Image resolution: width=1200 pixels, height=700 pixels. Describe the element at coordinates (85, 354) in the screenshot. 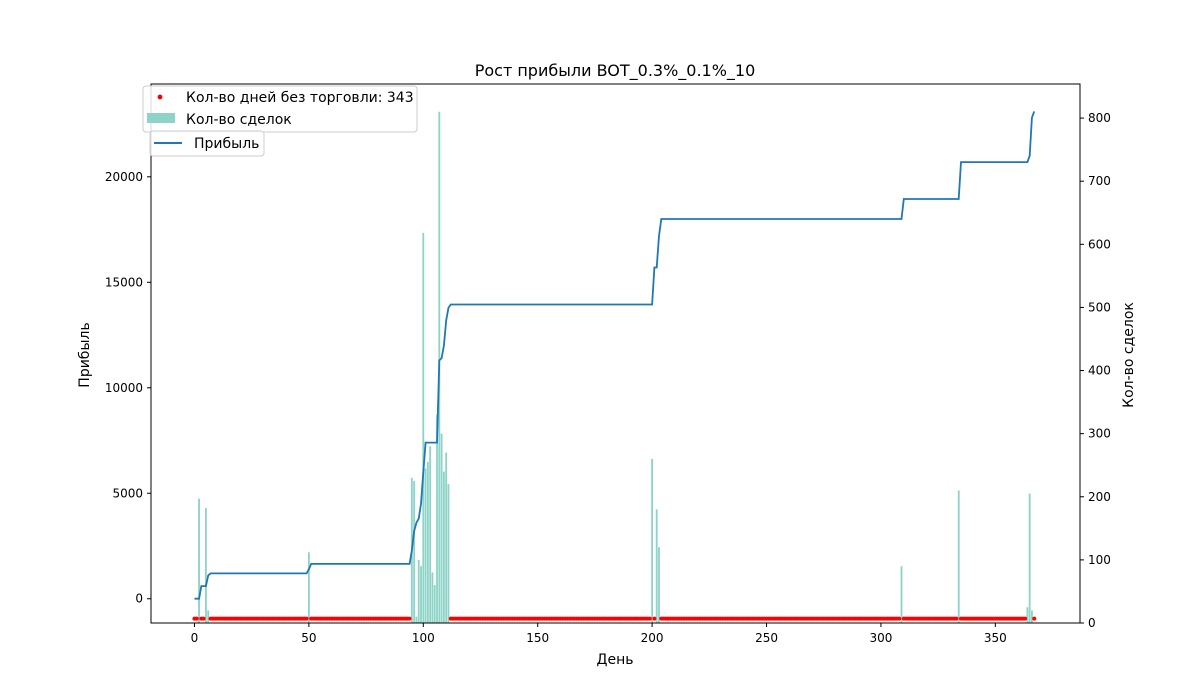

I see `y-axis-label: Прибыль` at that location.